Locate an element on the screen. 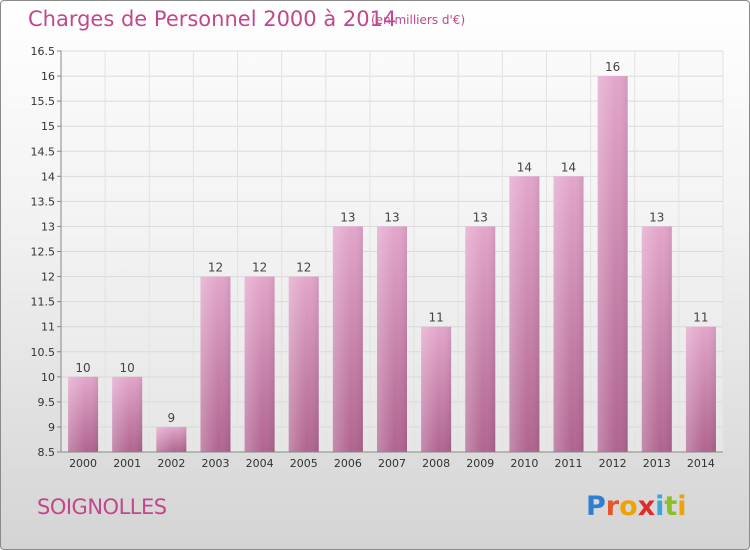 This screenshot has height=550, width=750. y-tick-label: 9 is located at coordinates (51, 427).